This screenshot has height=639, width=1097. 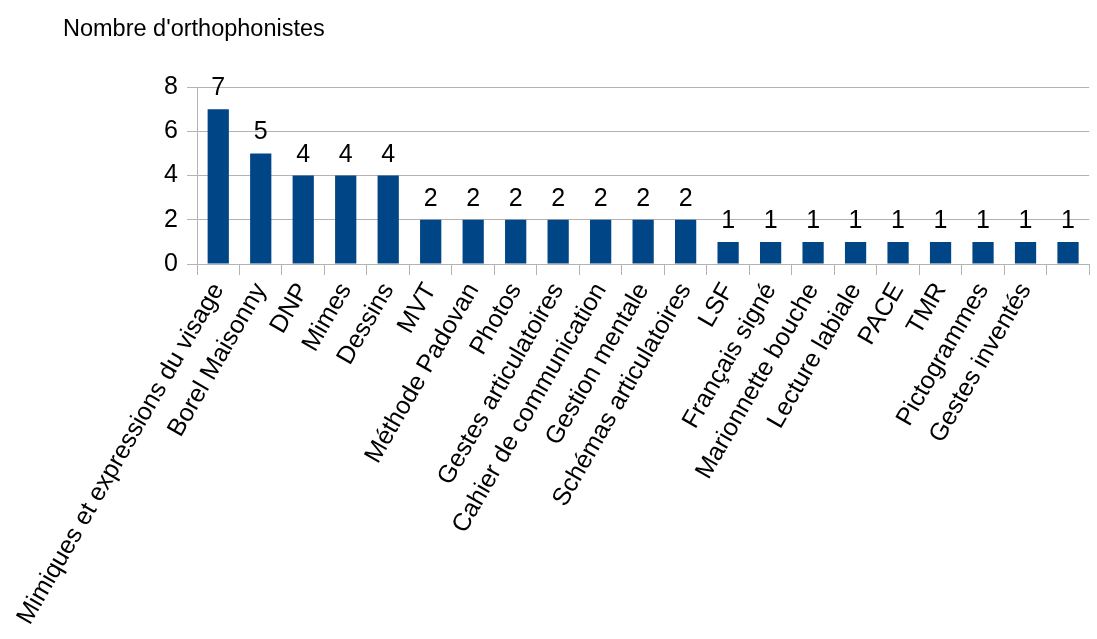 What do you see at coordinates (171, 217) in the screenshot?
I see `y-tick-label: 2` at bounding box center [171, 217].